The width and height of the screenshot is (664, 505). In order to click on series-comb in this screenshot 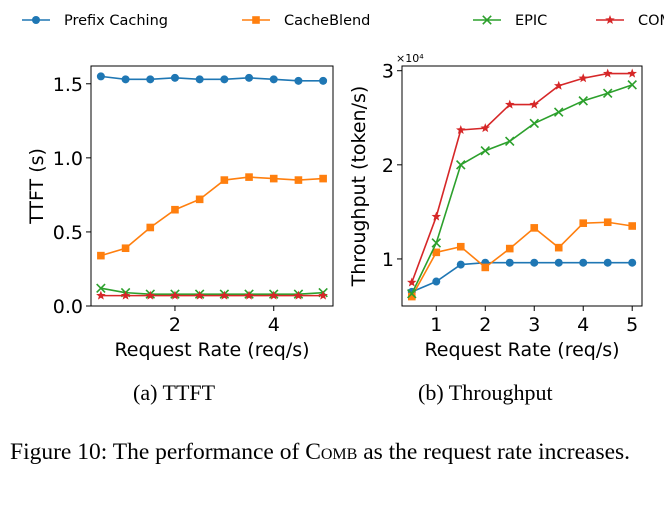, I will do `click(212, 295)`.